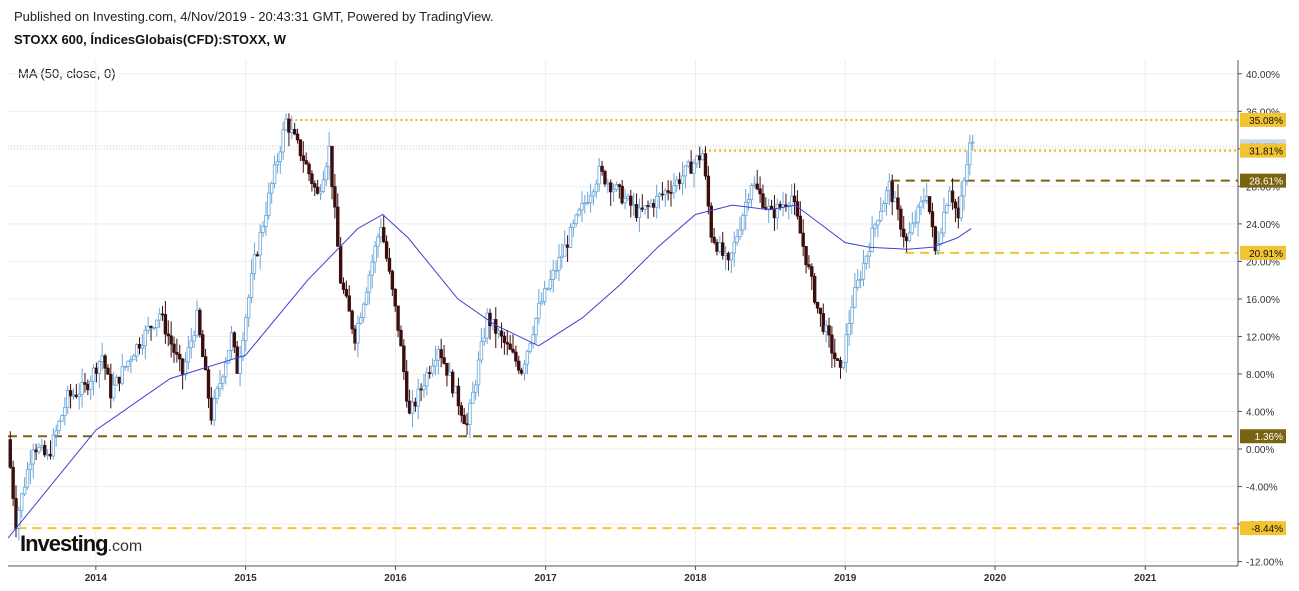 The width and height of the screenshot is (1299, 591). What do you see at coordinates (995, 578) in the screenshot?
I see `x-tick-label: 2020` at bounding box center [995, 578].